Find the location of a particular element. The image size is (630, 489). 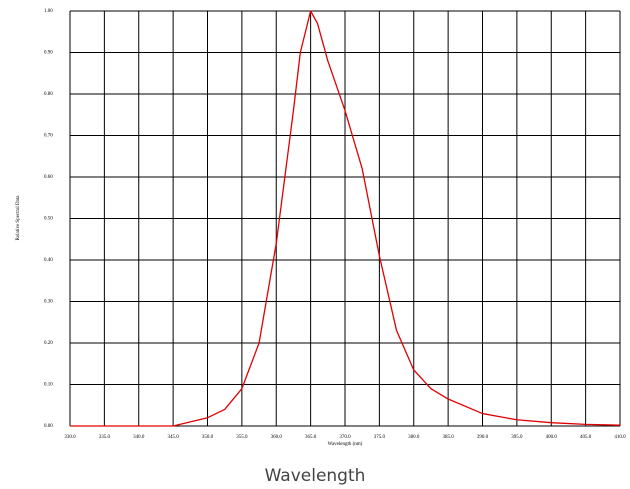

x-axis-label: Wavelength (nm) is located at coordinates (345, 444).